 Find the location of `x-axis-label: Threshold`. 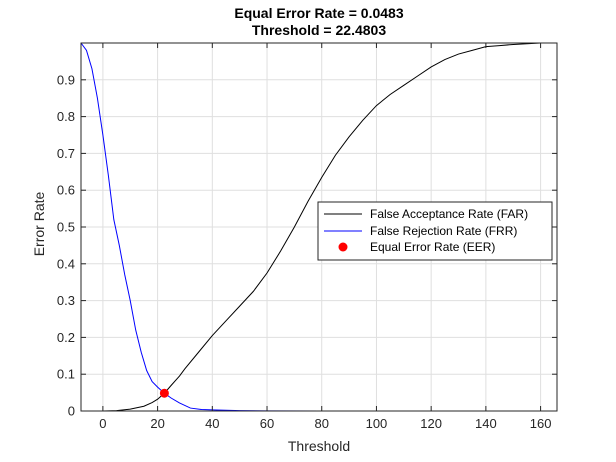

x-axis-label: Threshold is located at coordinates (319, 446).